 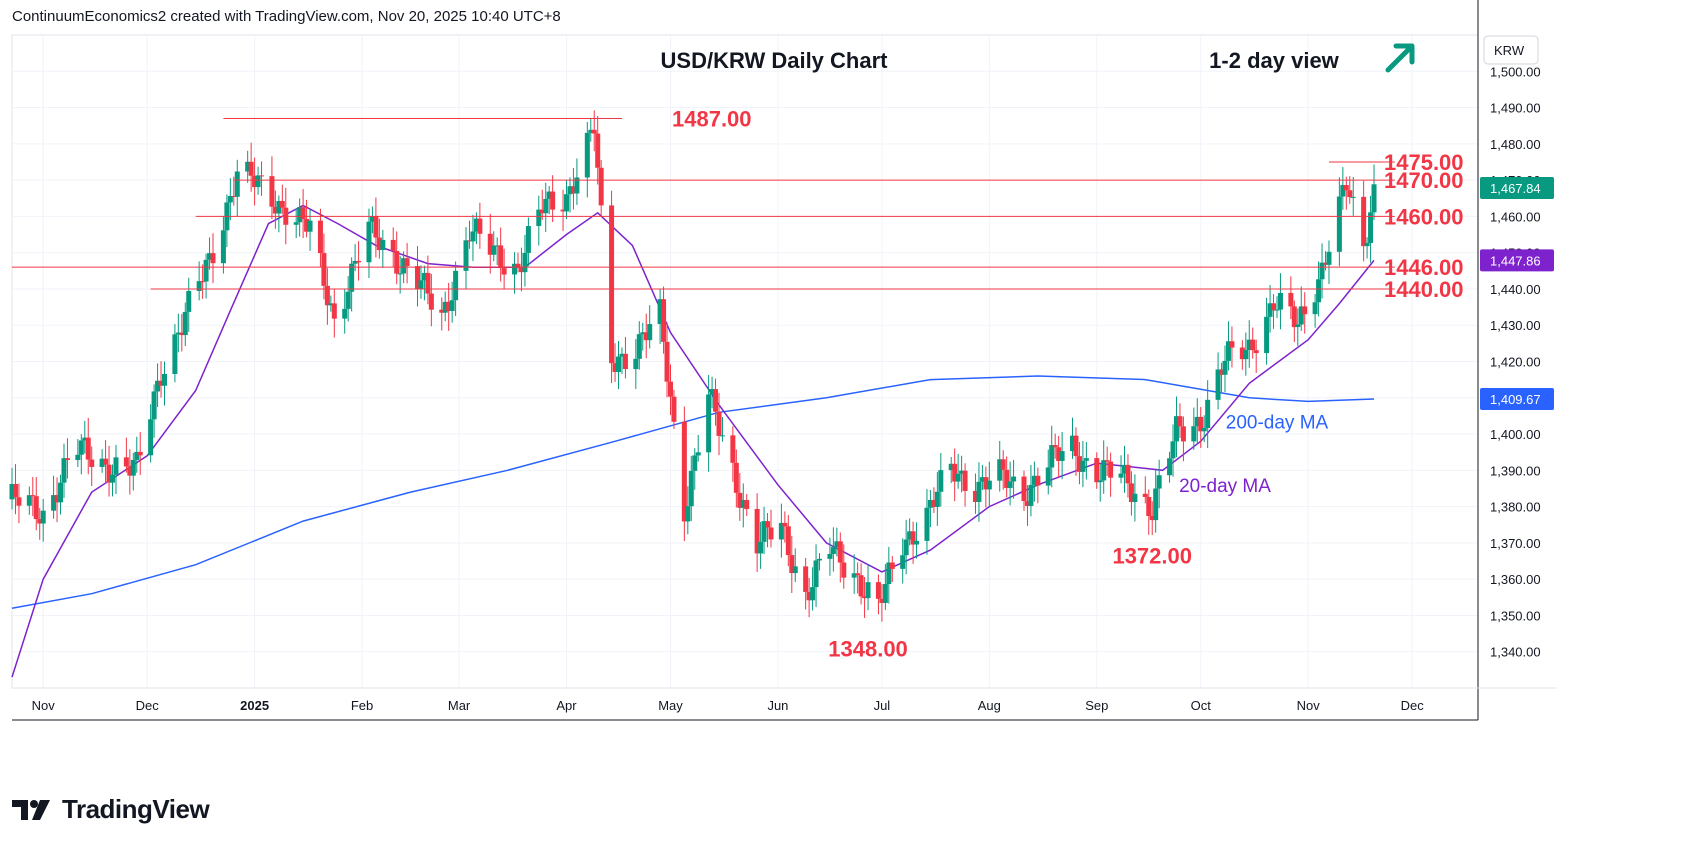 I want to click on y-tick-label: 1,340.00, so click(x=1515, y=652).